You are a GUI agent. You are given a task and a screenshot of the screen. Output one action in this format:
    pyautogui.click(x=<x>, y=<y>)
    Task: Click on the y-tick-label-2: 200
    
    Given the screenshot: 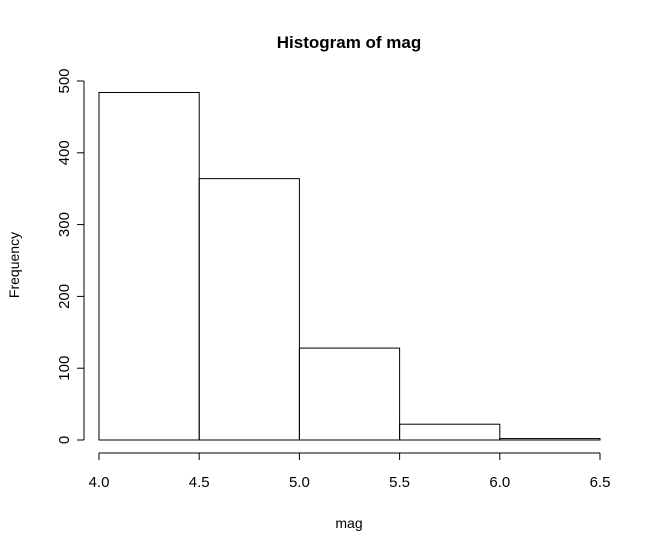 What is the action you would take?
    pyautogui.click(x=64, y=296)
    